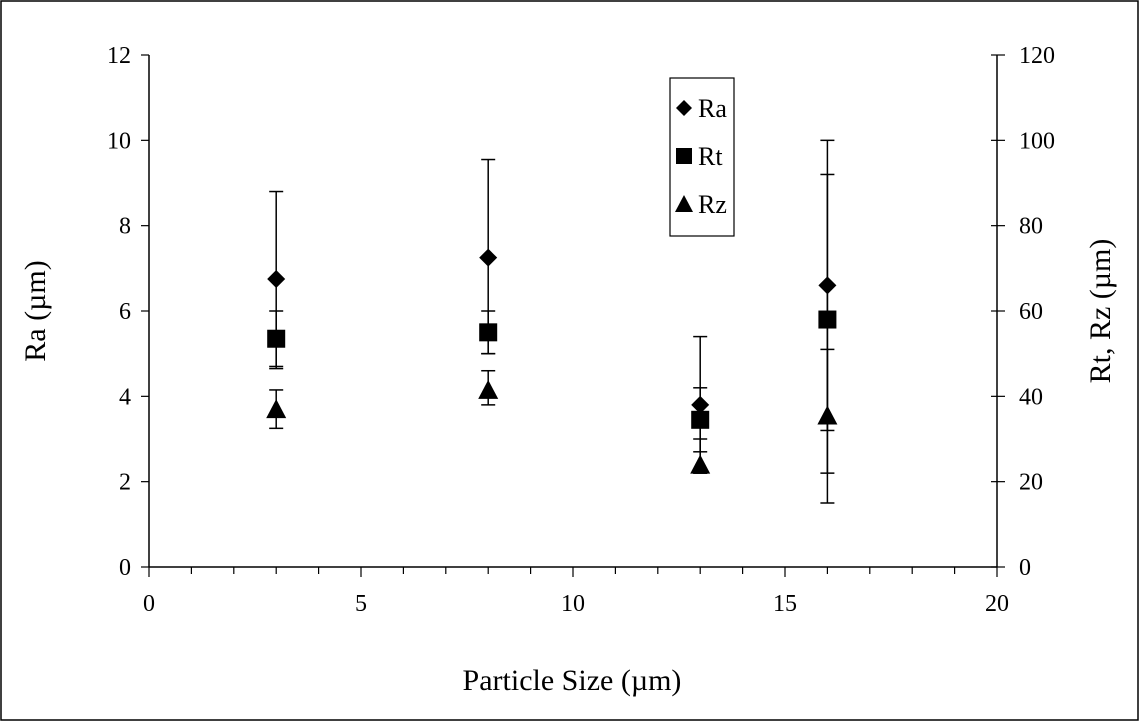  I want to click on y-left-tick-label: 8, so click(125, 227).